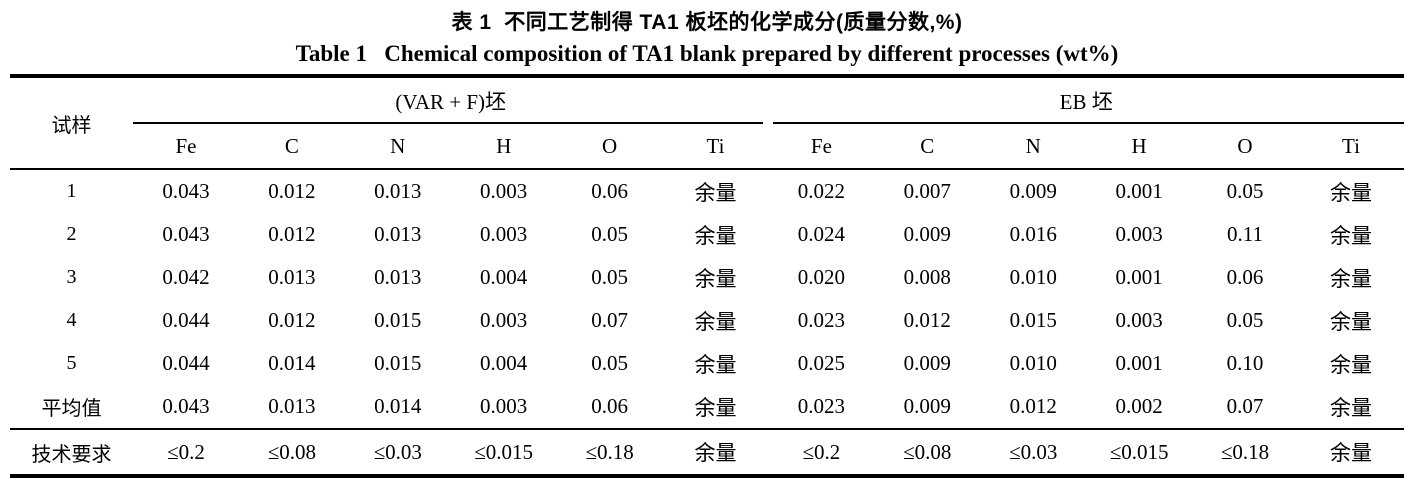  What do you see at coordinates (821, 147) in the screenshot?
I see `column-header-eb-fe: Fe` at bounding box center [821, 147].